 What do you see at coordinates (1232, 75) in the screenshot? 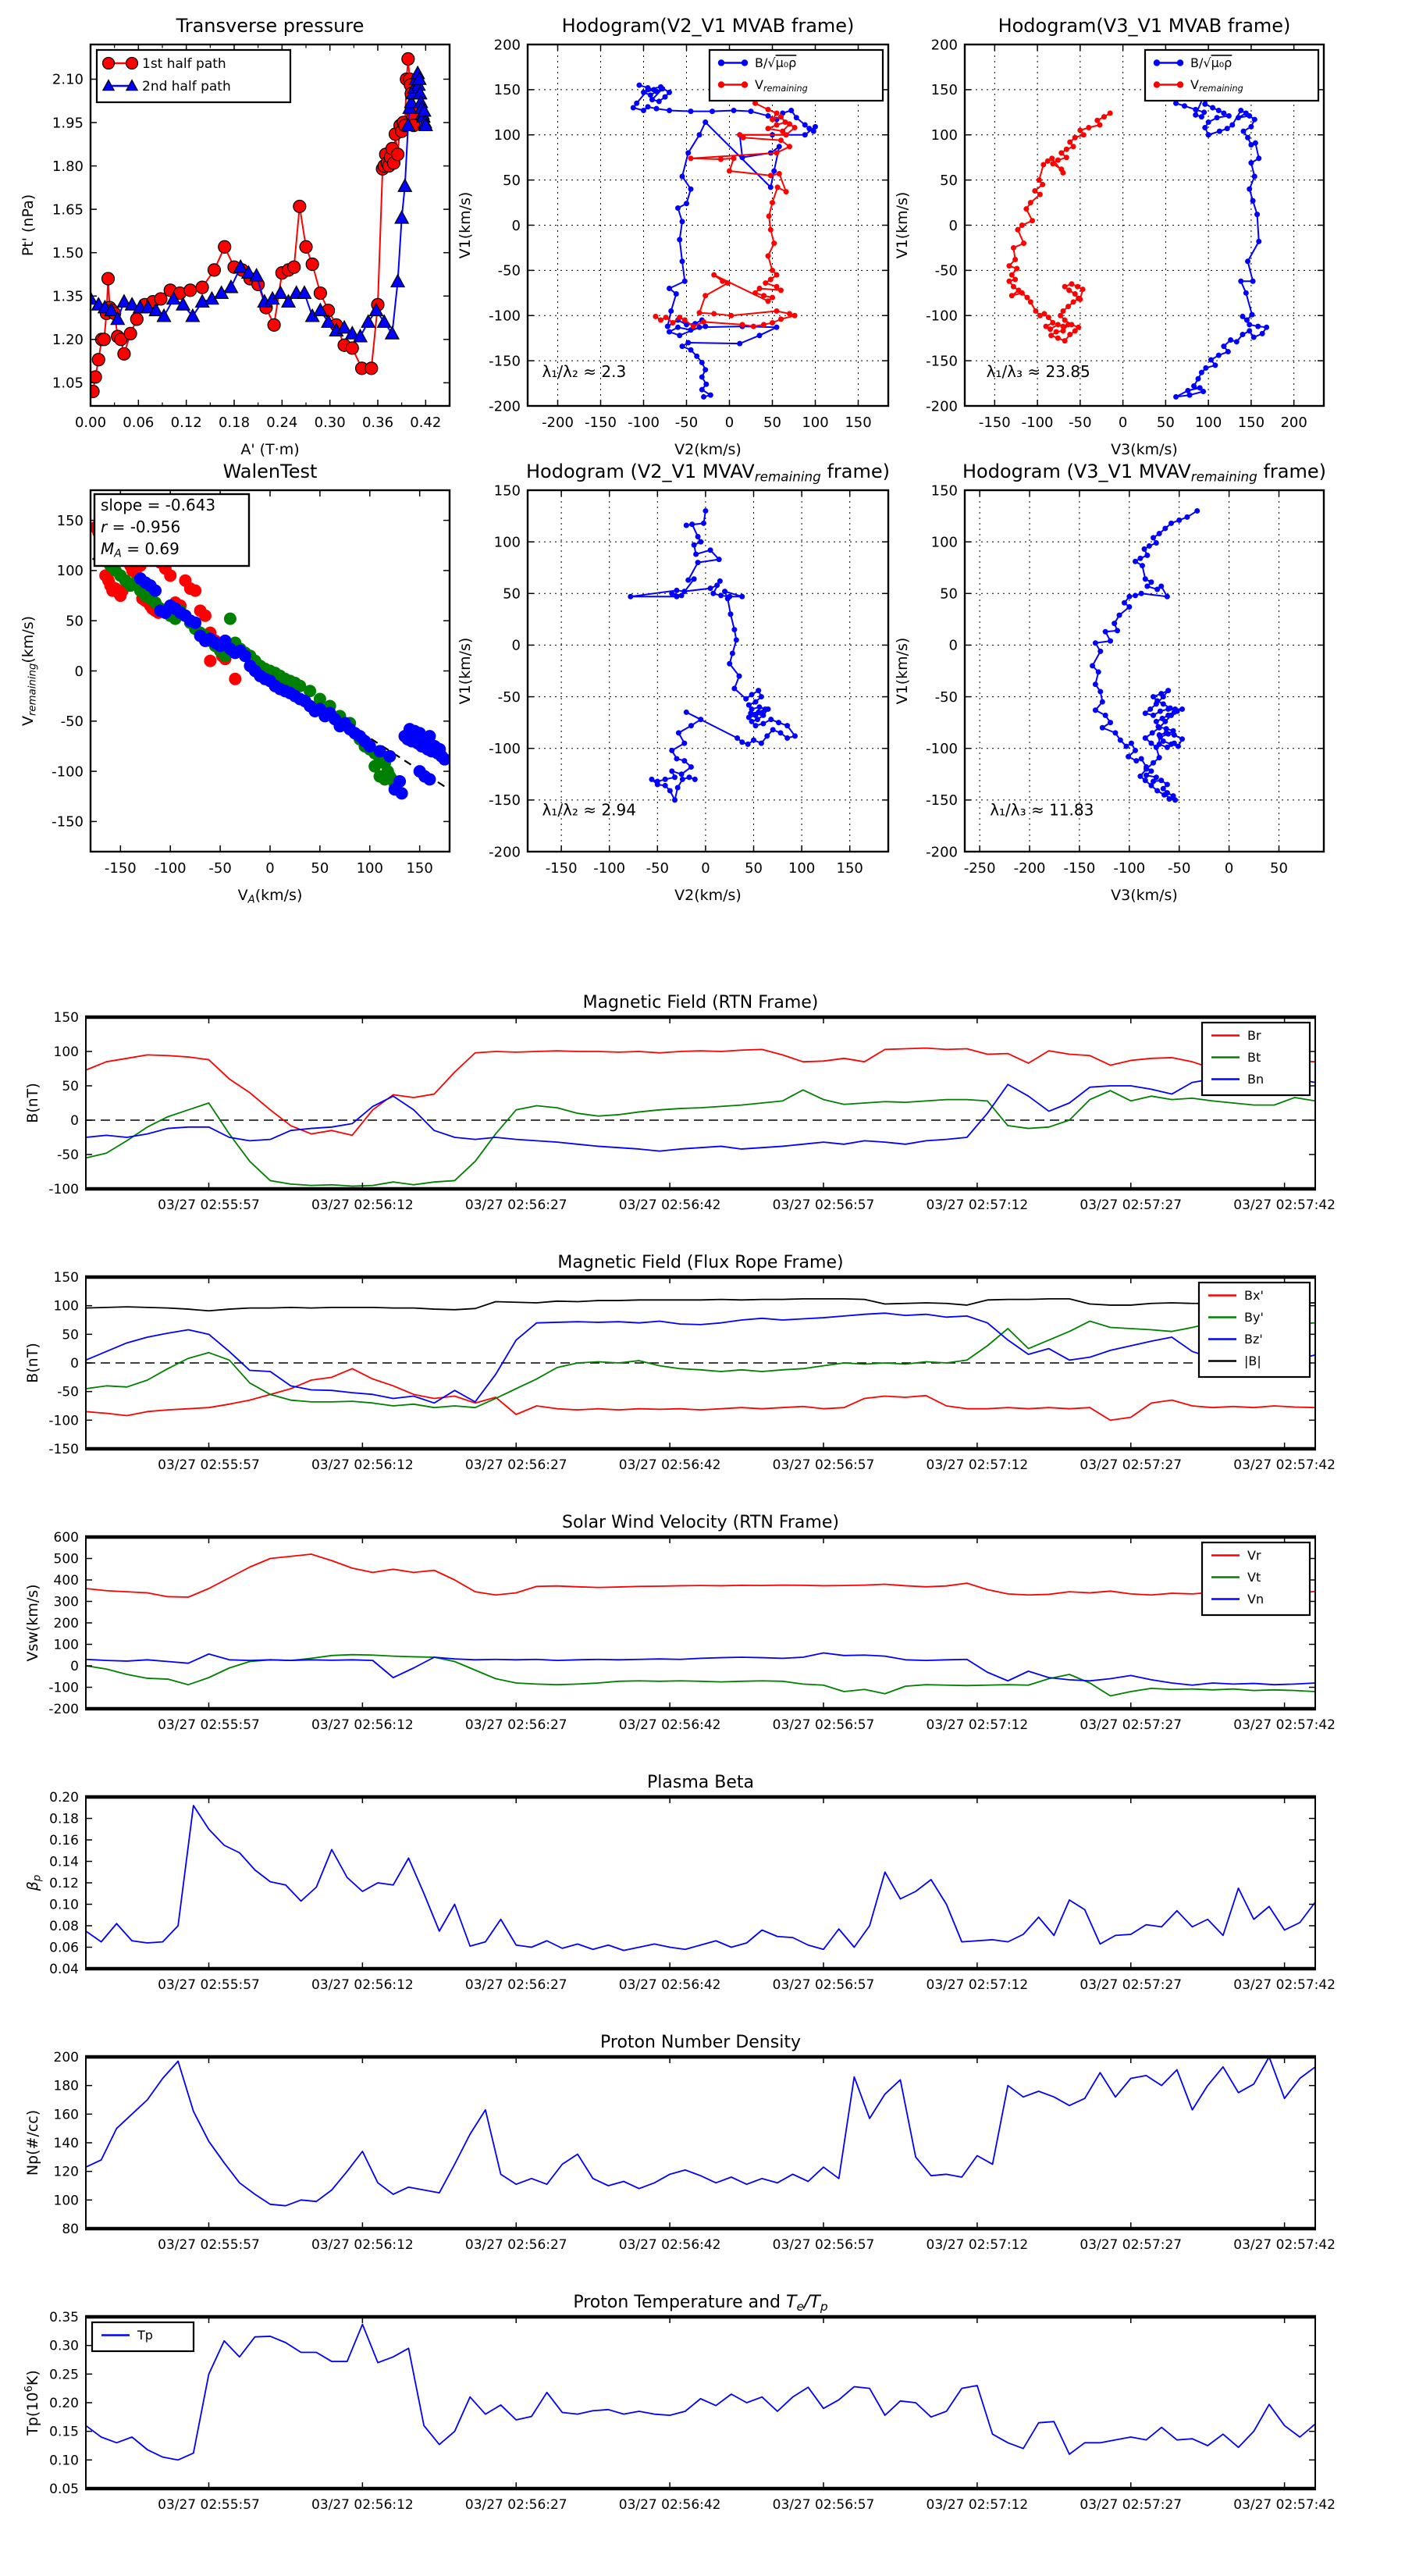
I see `legend: B/√μ₀ρ Vremaining` at bounding box center [1232, 75].